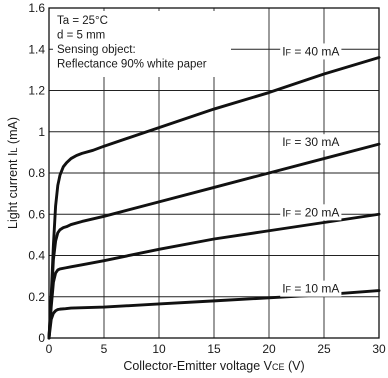 Image resolution: width=388 pixels, height=378 pixels. I want to click on x-axis-title-subscript: CE, so click(278, 367).